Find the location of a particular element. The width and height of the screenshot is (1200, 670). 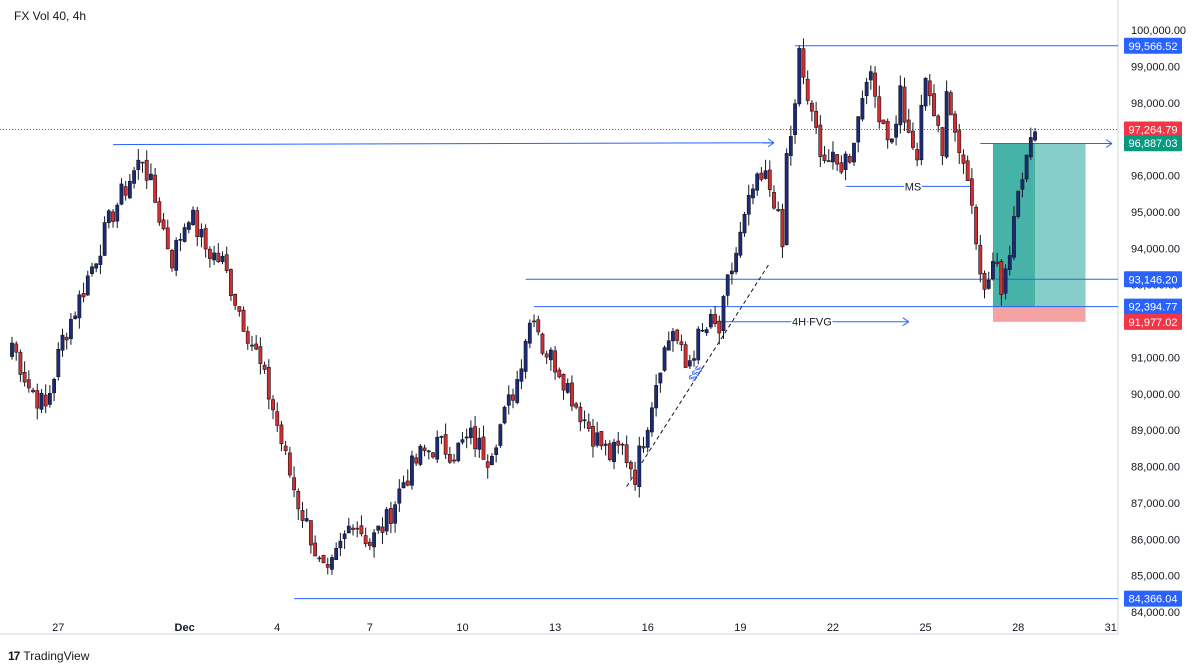

price-label-text: 97,264.79 is located at coordinates (1153, 130).